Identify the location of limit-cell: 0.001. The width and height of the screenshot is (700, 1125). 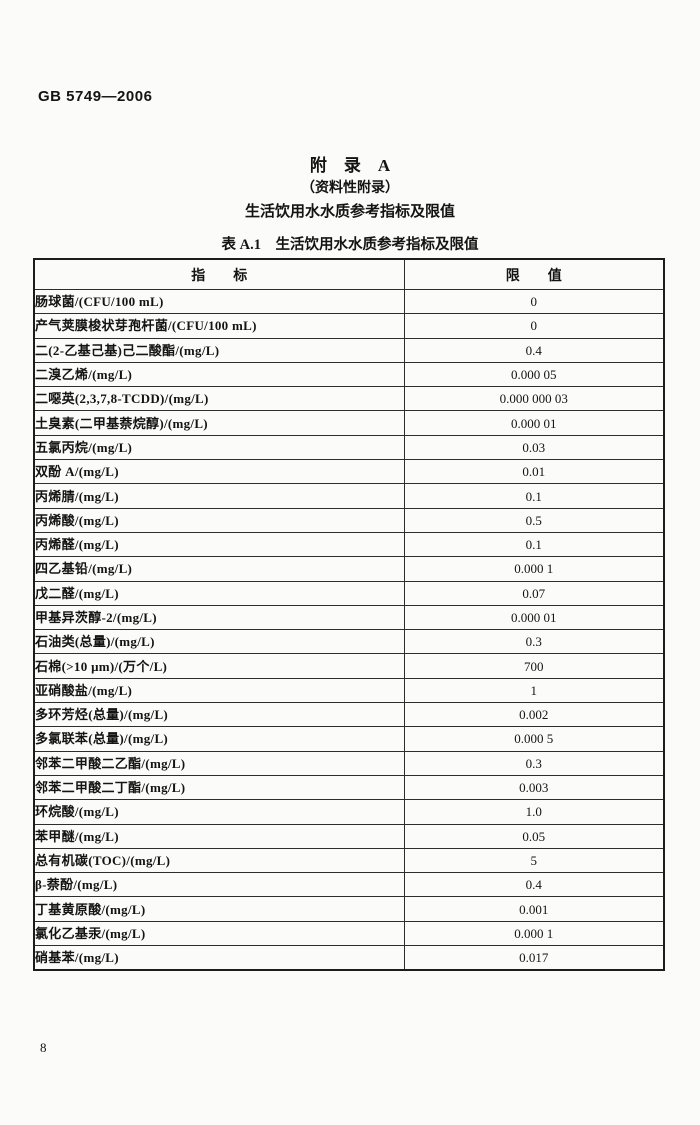
(534, 909).